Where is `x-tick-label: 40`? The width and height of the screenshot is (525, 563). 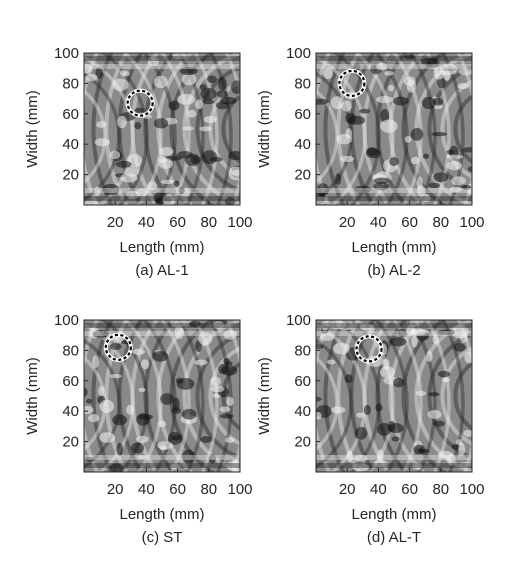 x-tick-label: 40 is located at coordinates (146, 489).